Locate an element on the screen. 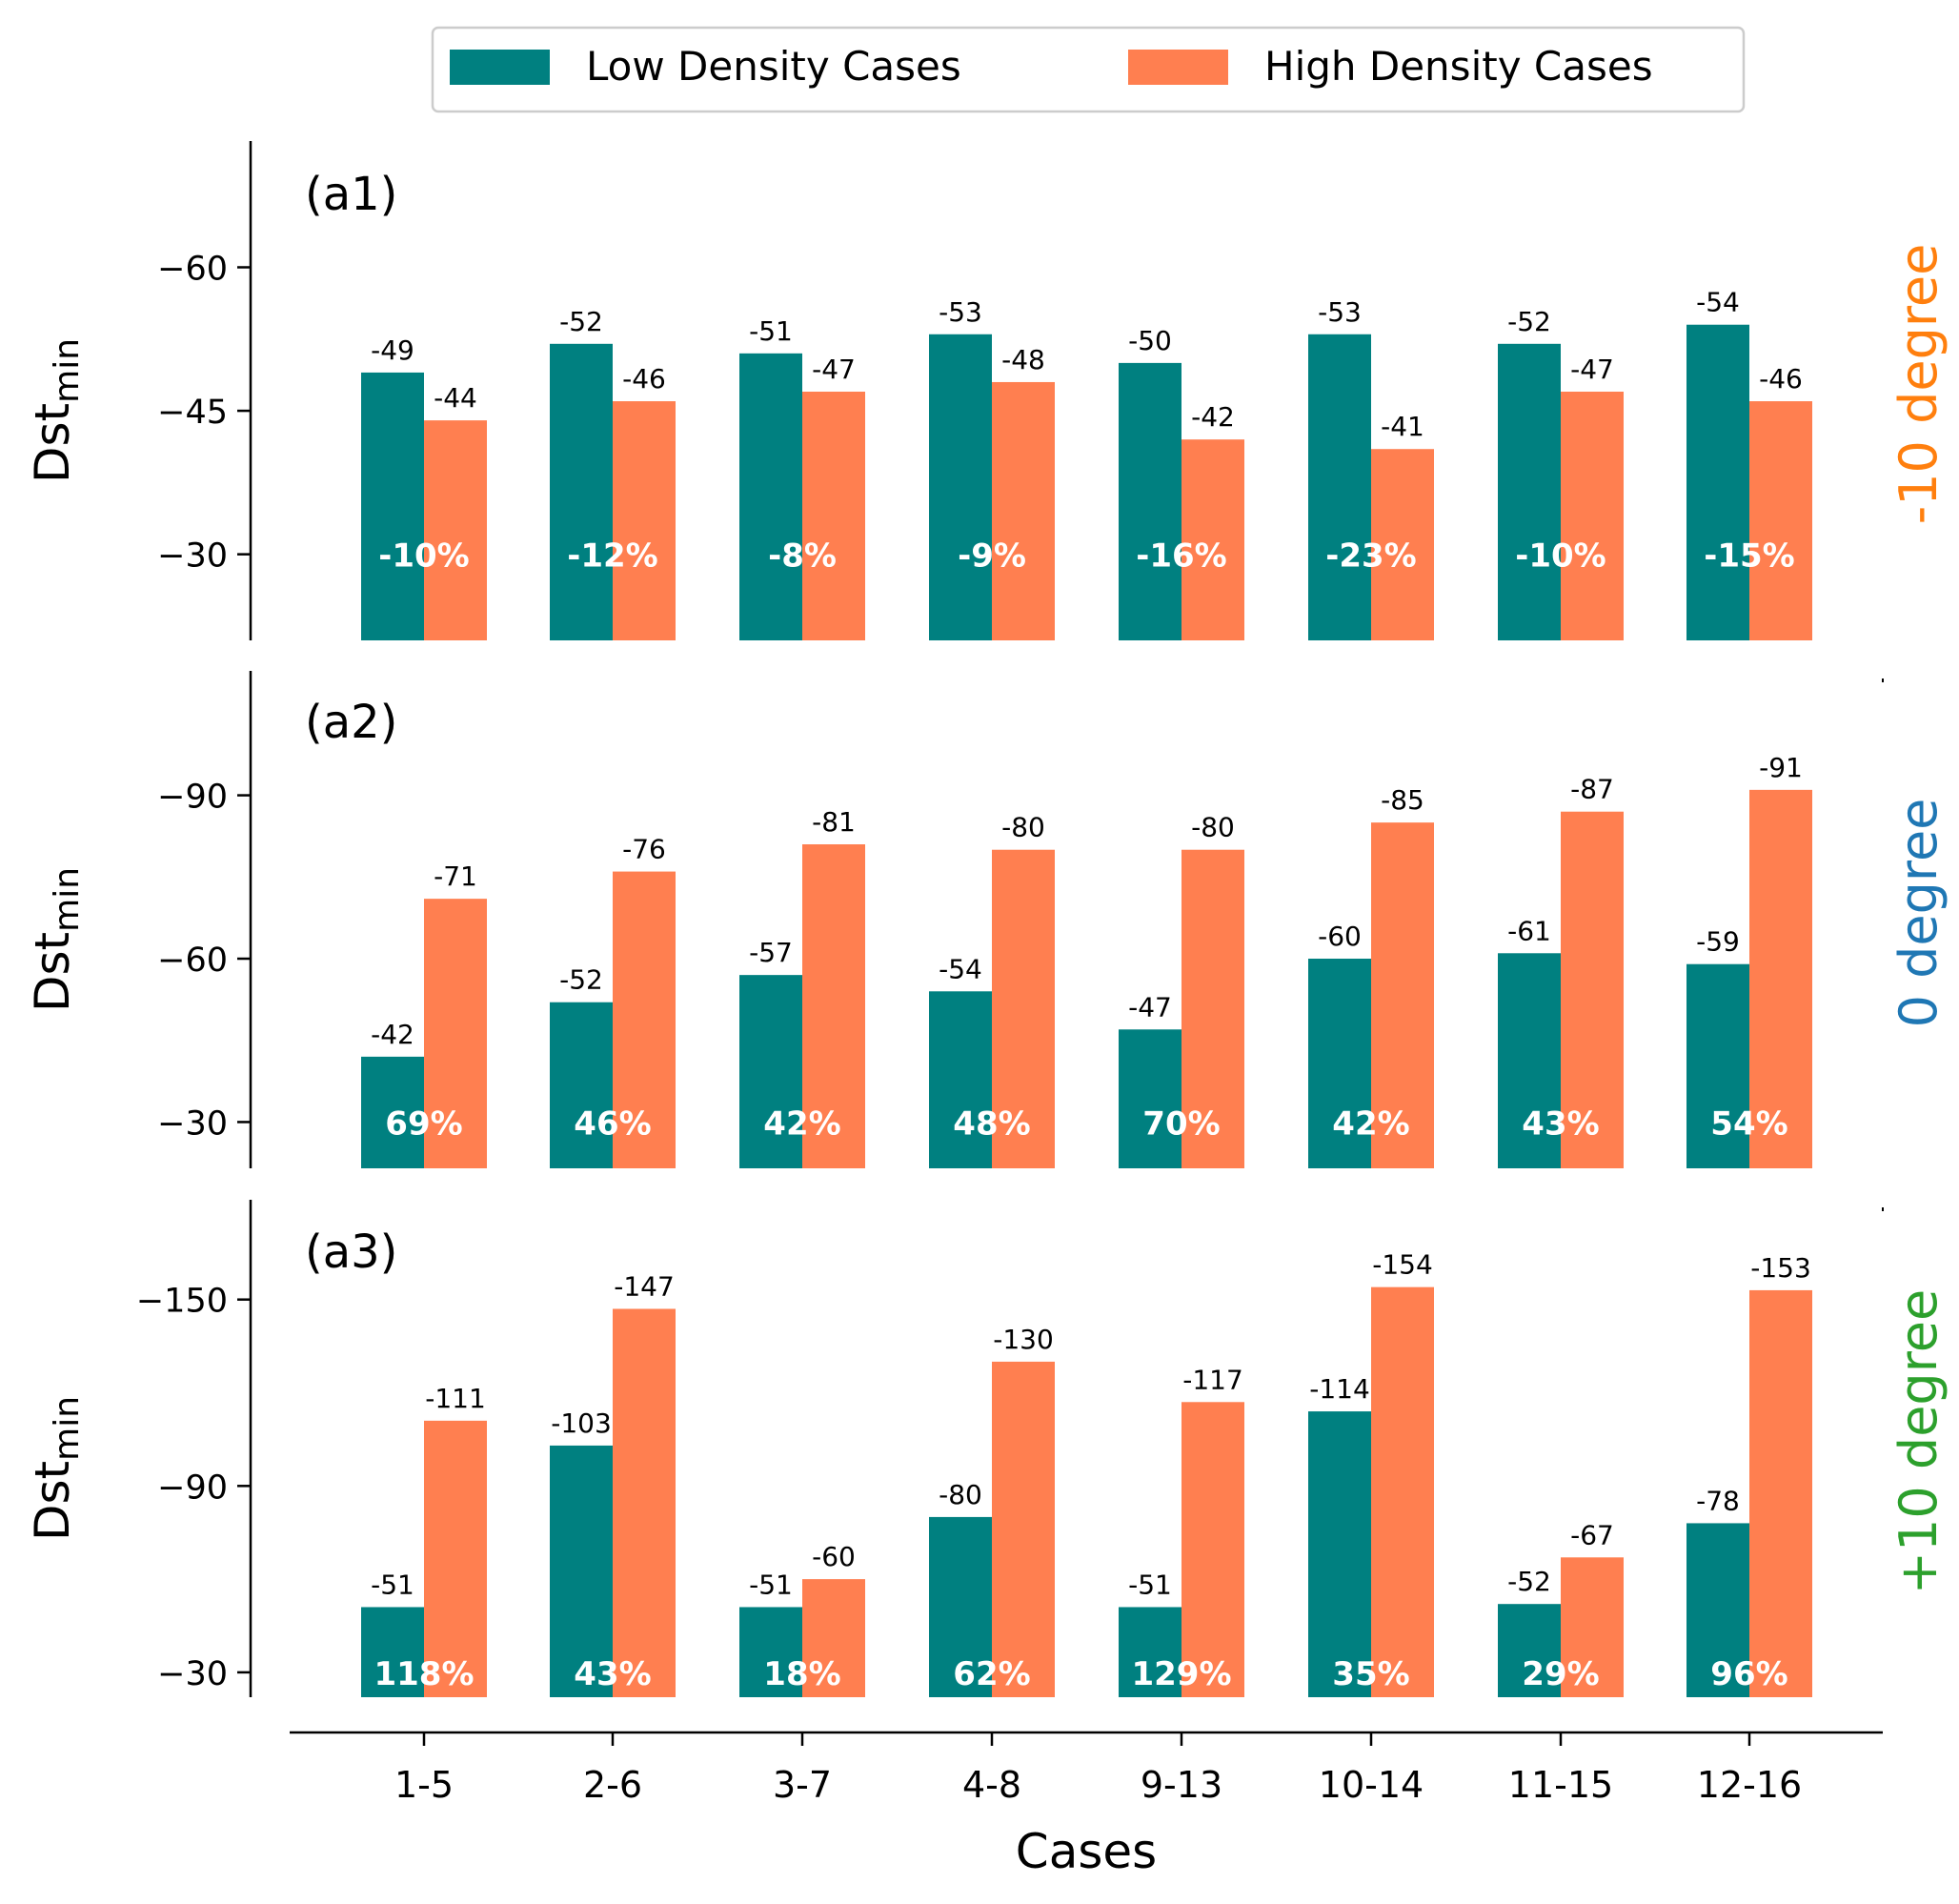  y-tick-label: −90 is located at coordinates (192, 1488).